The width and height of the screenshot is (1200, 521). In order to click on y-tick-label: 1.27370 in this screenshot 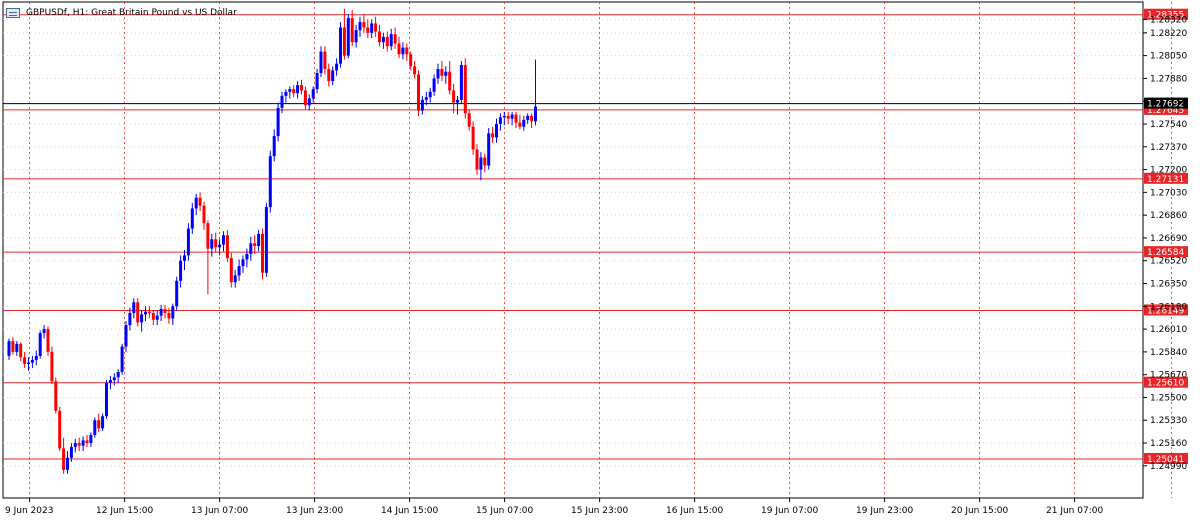, I will do `click(1168, 148)`.